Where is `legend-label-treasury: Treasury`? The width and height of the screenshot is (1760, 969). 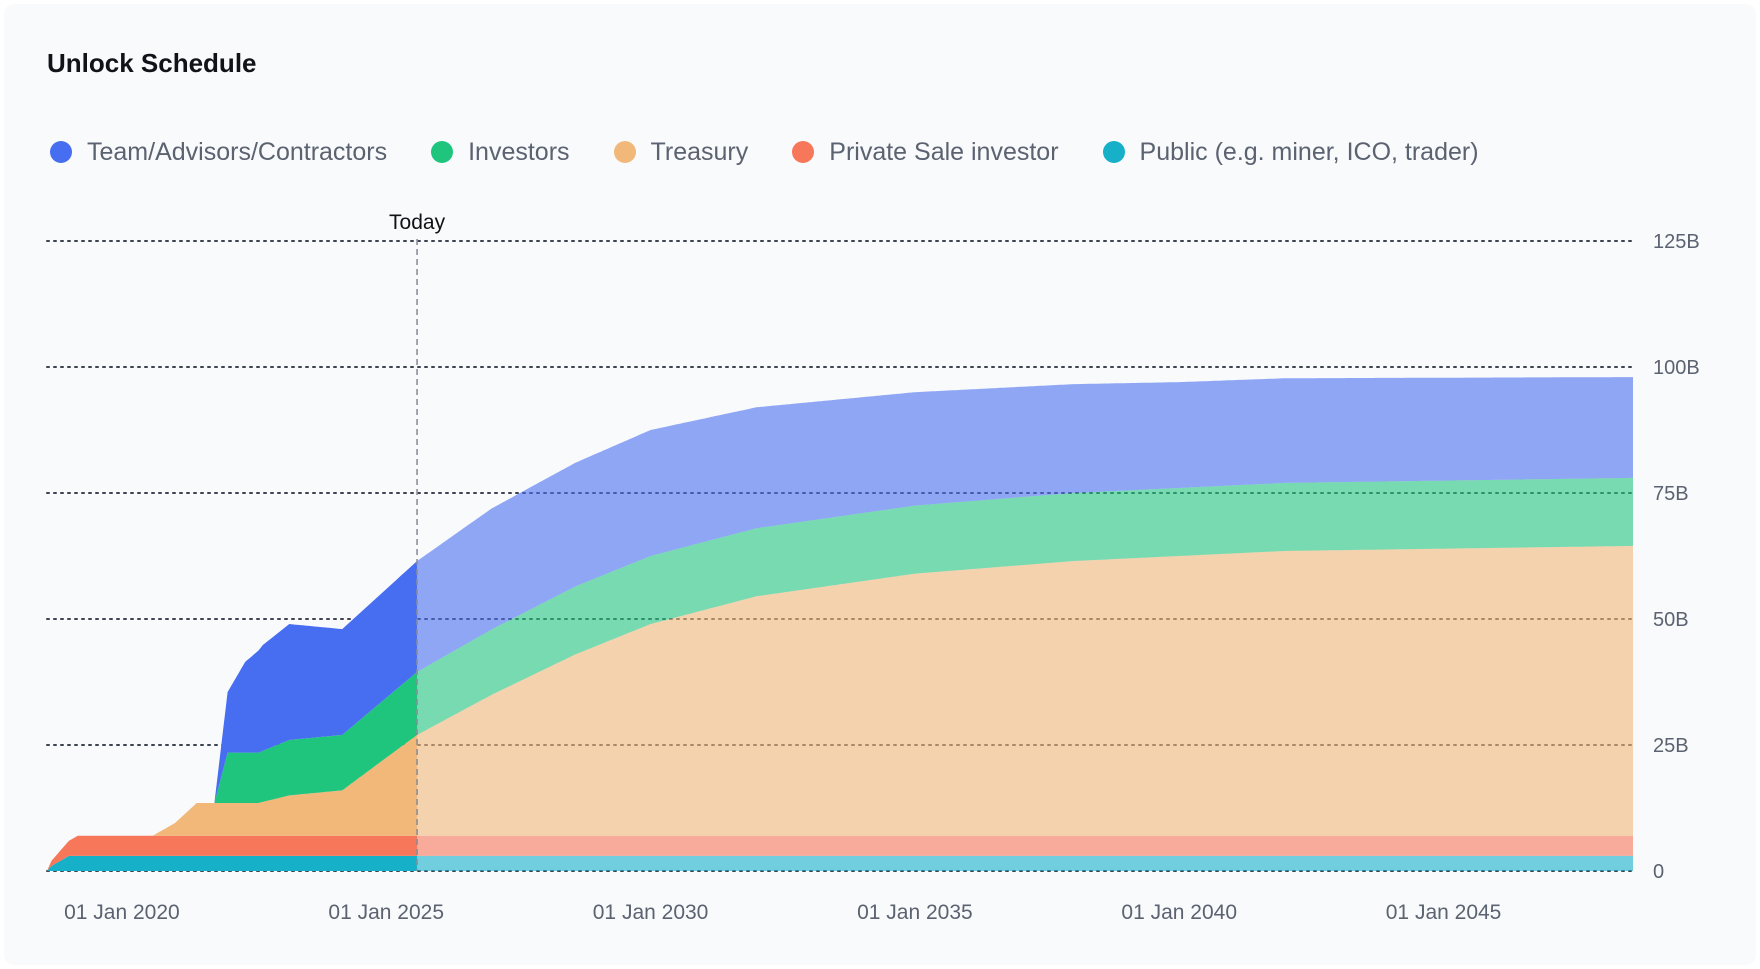
legend-label-treasury: Treasury is located at coordinates (699, 151).